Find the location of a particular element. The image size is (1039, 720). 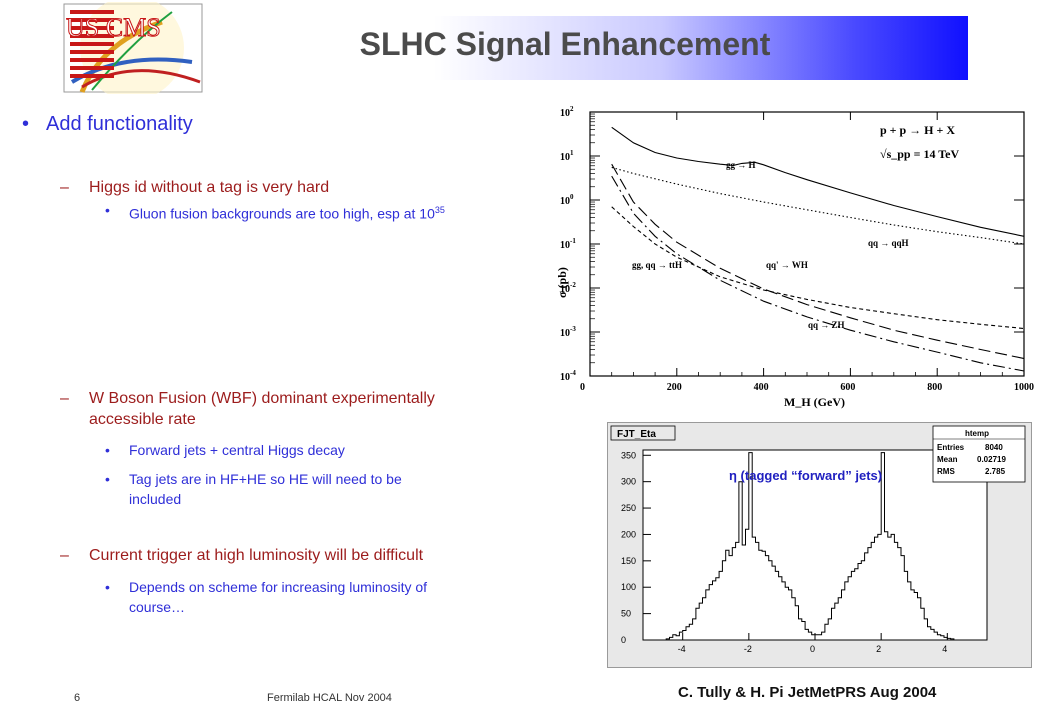

xsec-ytick-label: 10⁻⁴ is located at coordinates (568, 376).